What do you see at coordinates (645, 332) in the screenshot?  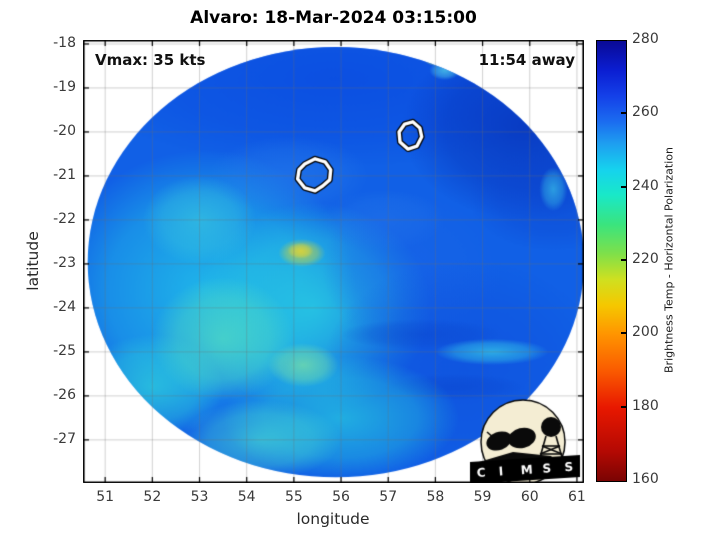 I see `colorbar-tick-label: 200` at bounding box center [645, 332].